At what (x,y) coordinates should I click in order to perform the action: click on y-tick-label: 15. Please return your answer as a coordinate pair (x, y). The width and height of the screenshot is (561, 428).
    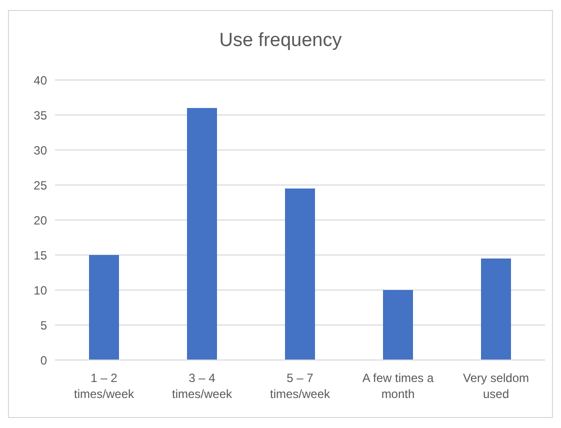
    Looking at the image, I should click on (41, 255).